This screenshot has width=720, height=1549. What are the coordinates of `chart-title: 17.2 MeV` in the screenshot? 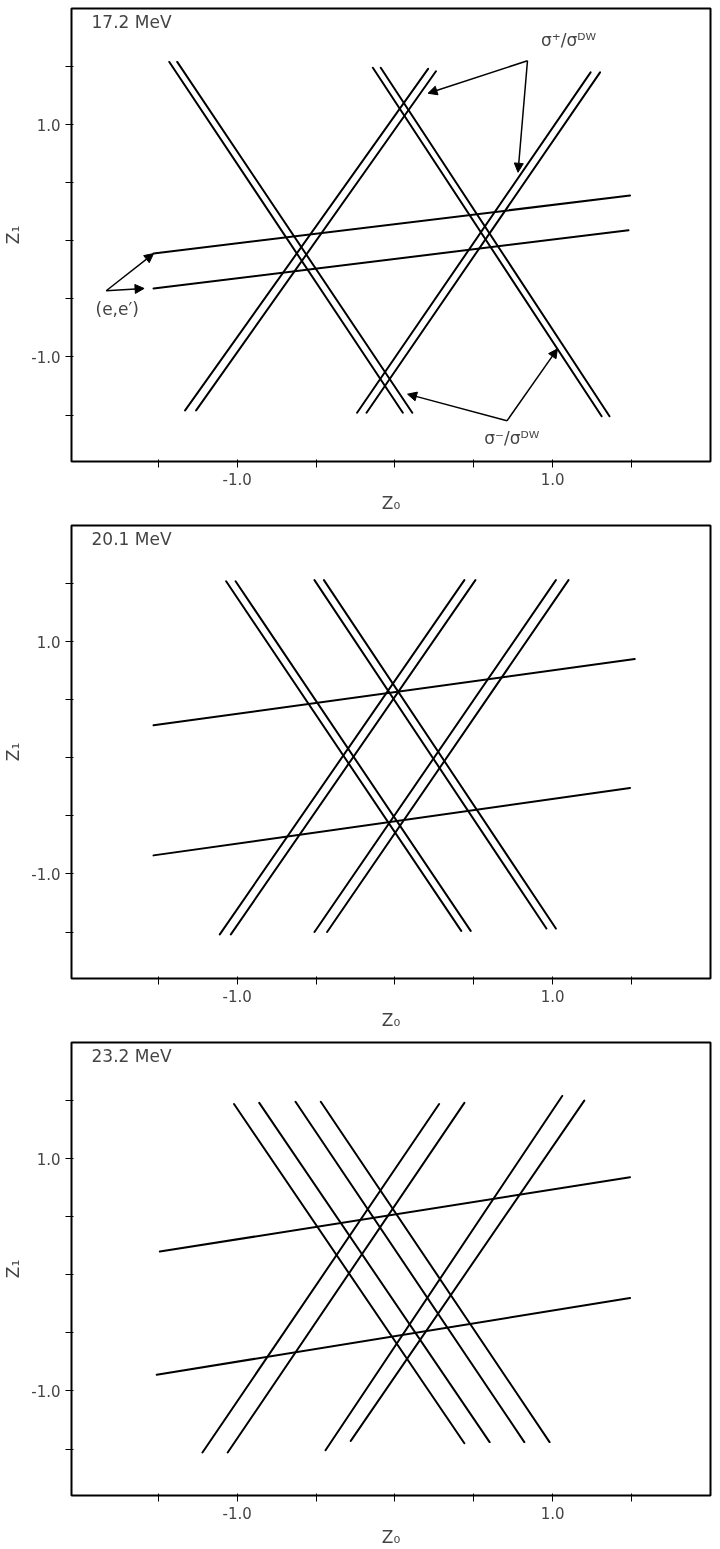 It's located at (131, 21).